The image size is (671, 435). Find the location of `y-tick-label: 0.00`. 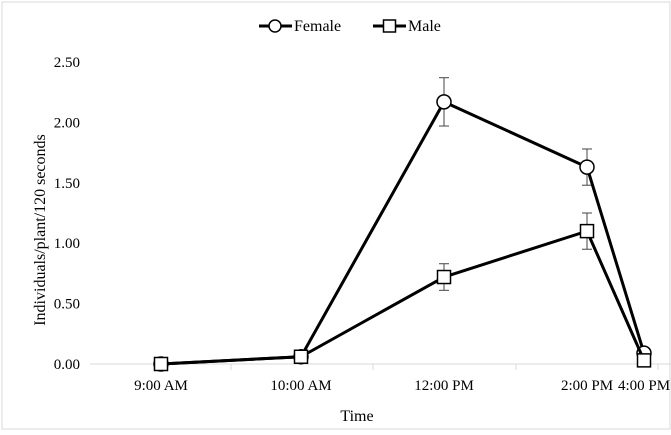

y-tick-label: 0.00 is located at coordinates (67, 365).